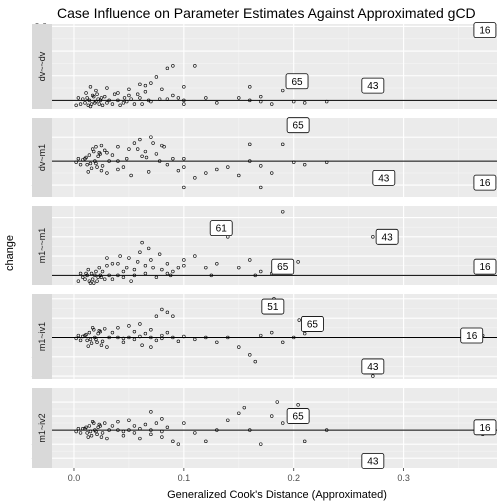 Image resolution: width=504 pixels, height=504 pixels. Describe the element at coordinates (485, 267) in the screenshot. I see `point-label: 16` at that location.